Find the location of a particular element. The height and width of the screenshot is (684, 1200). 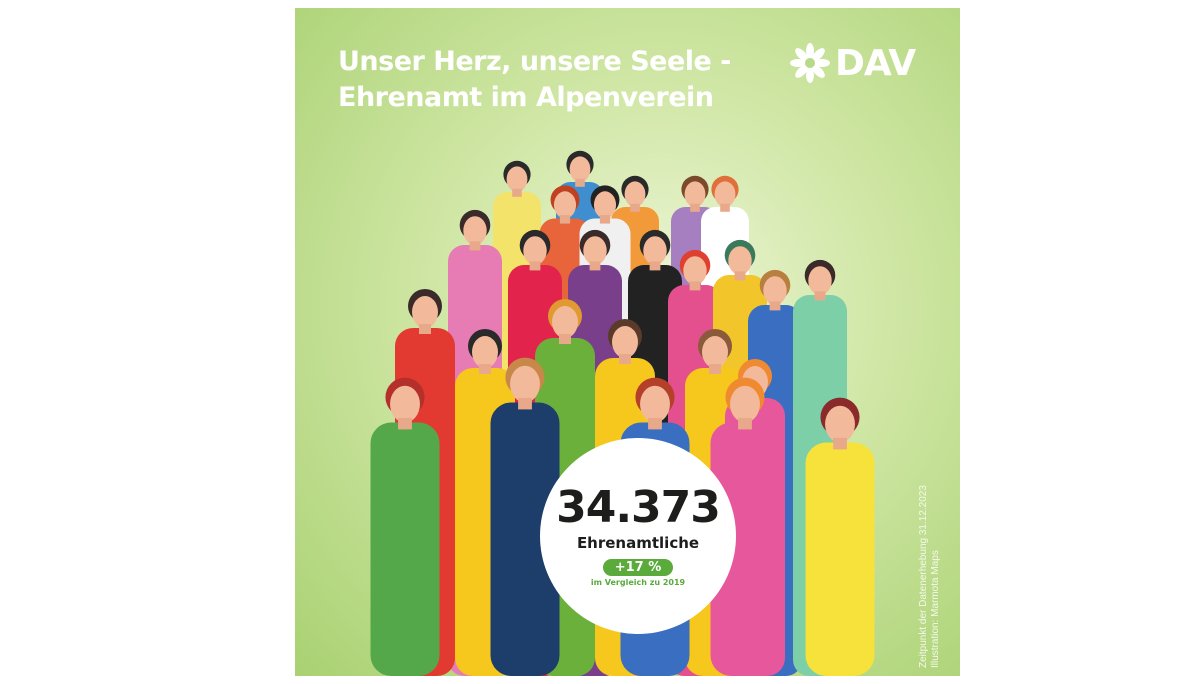

logo-text: DAV is located at coordinates (875, 63).